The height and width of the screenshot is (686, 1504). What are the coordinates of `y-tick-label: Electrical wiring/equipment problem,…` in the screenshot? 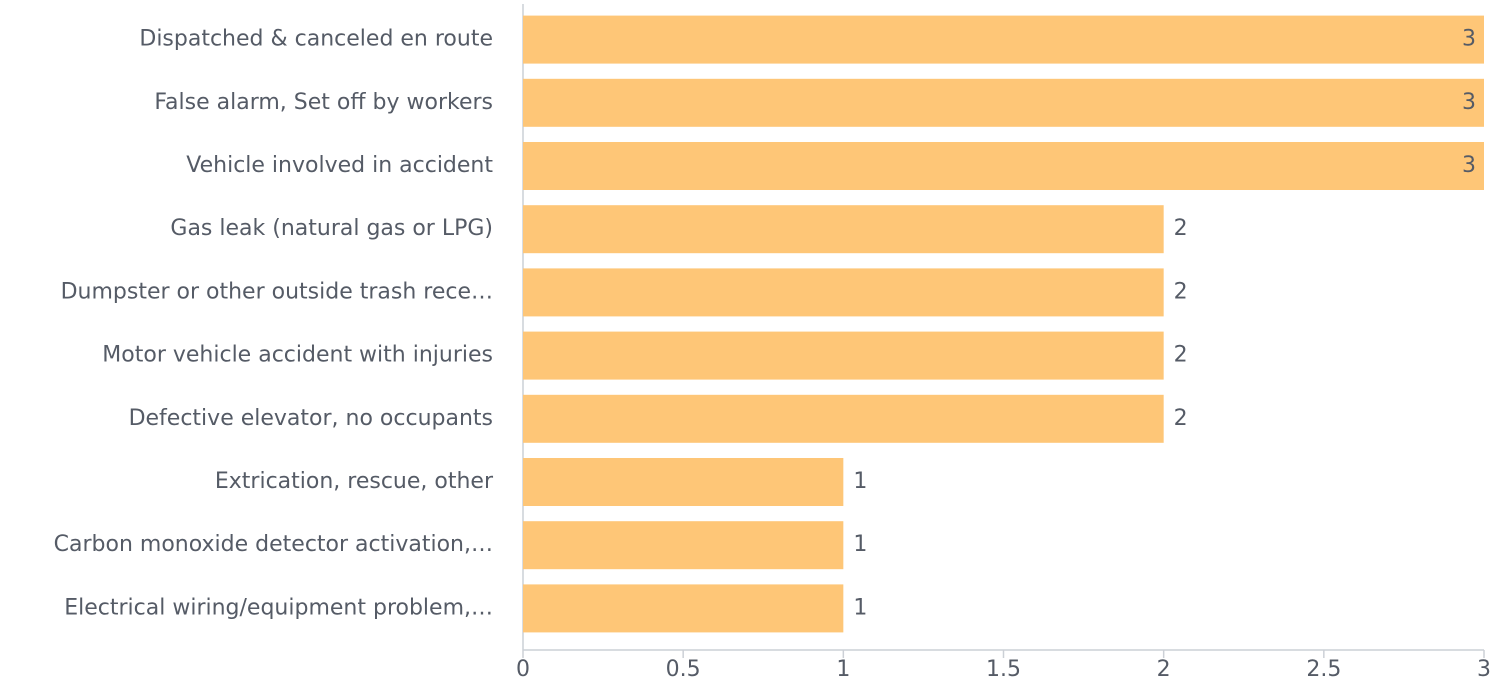 It's located at (278, 607).